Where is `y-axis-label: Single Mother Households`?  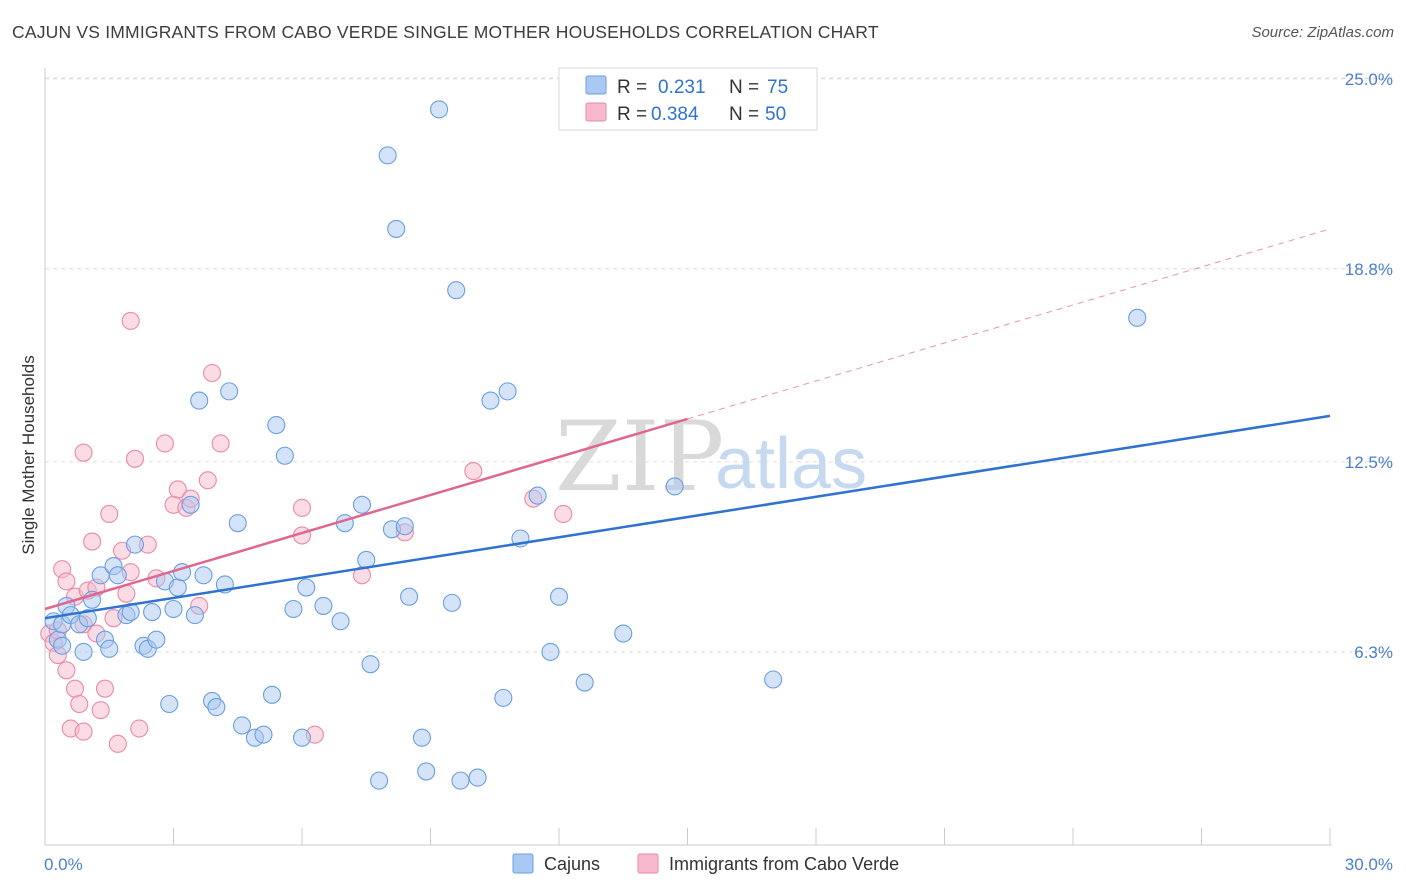 y-axis-label: Single Mother Households is located at coordinates (28, 454).